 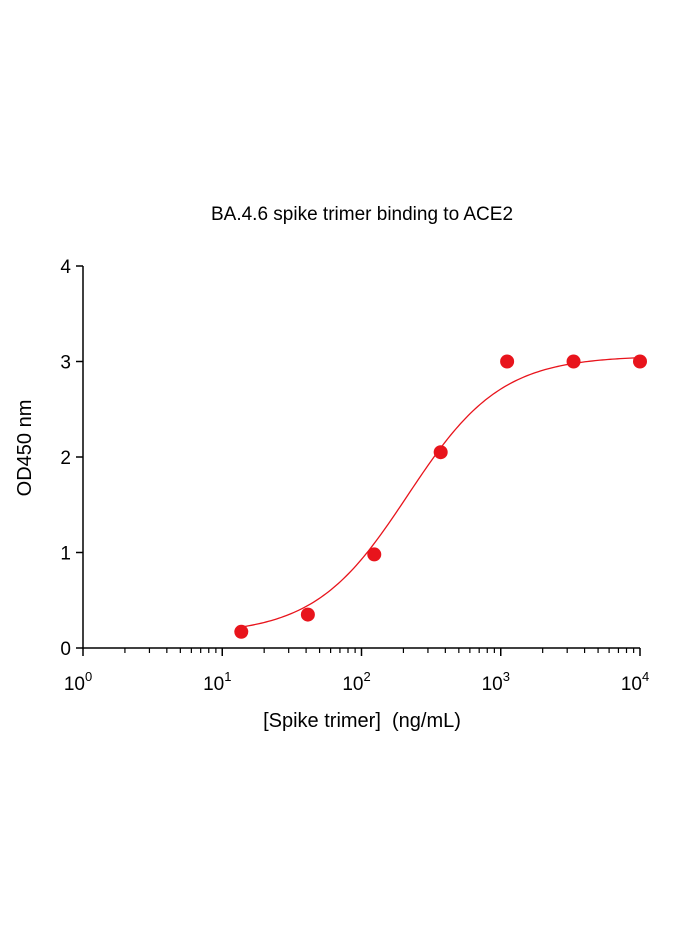 I want to click on x-tick-label-3: 10³, so click(x=496, y=682).